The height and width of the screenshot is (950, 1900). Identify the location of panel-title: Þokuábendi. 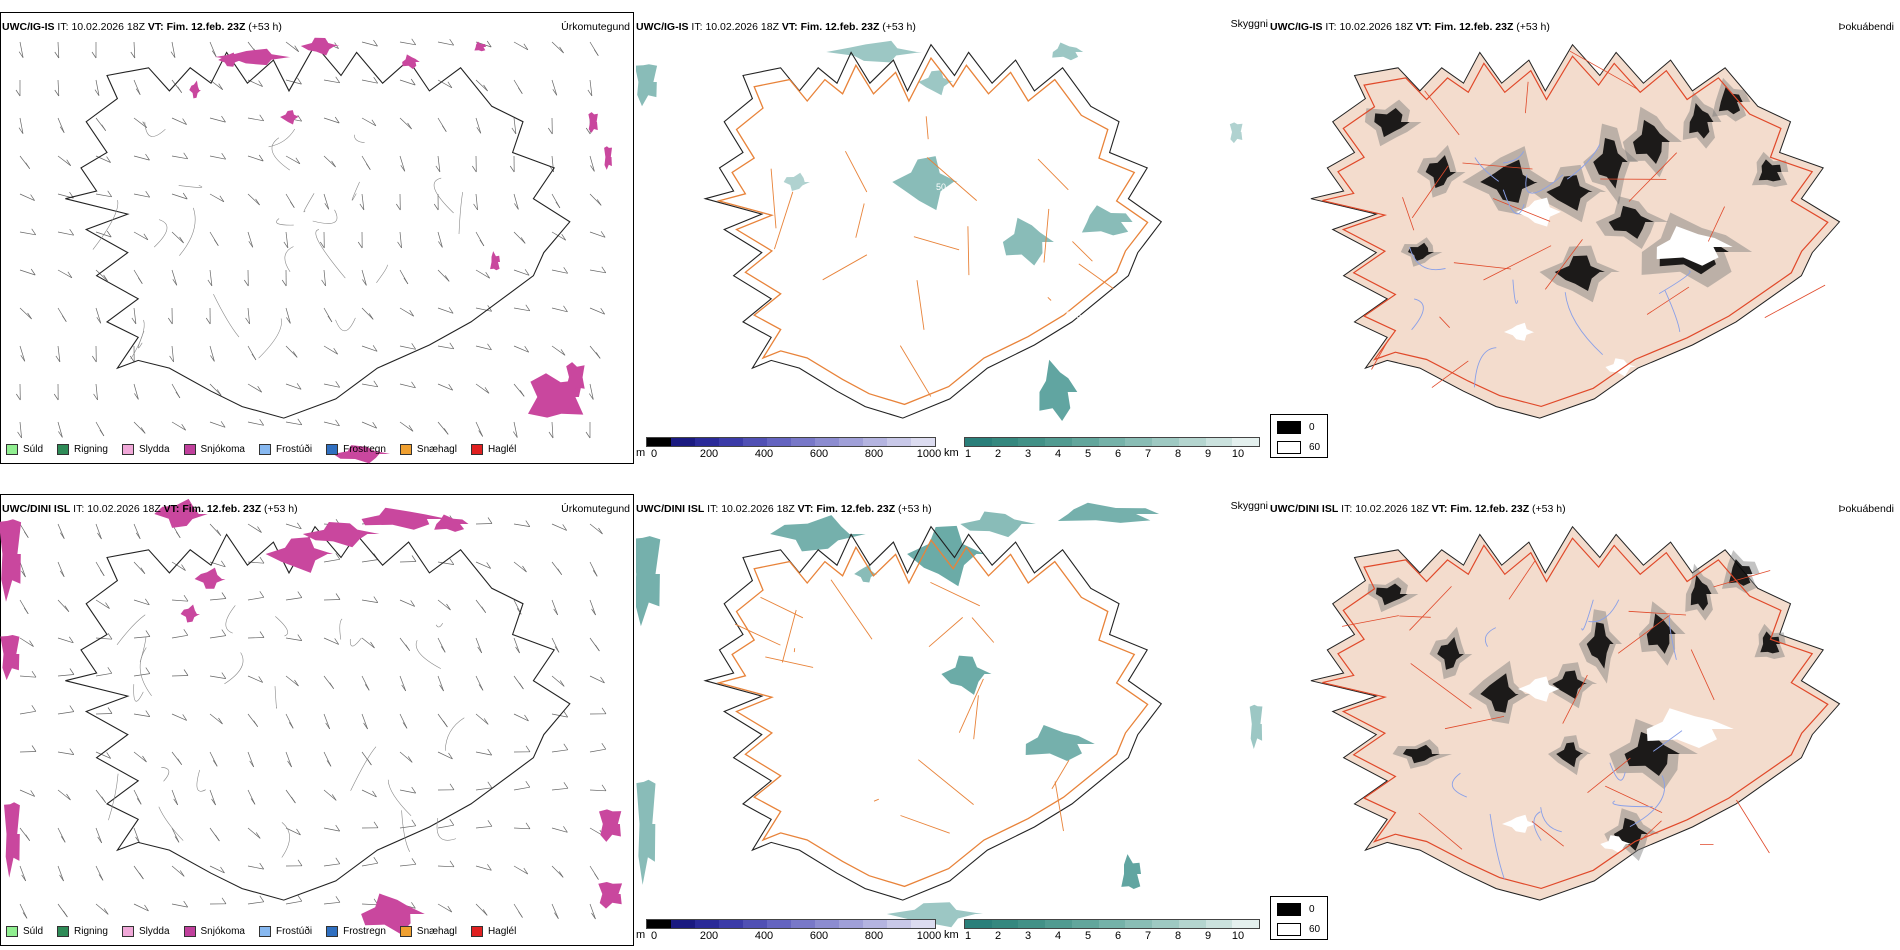
(1866, 509).